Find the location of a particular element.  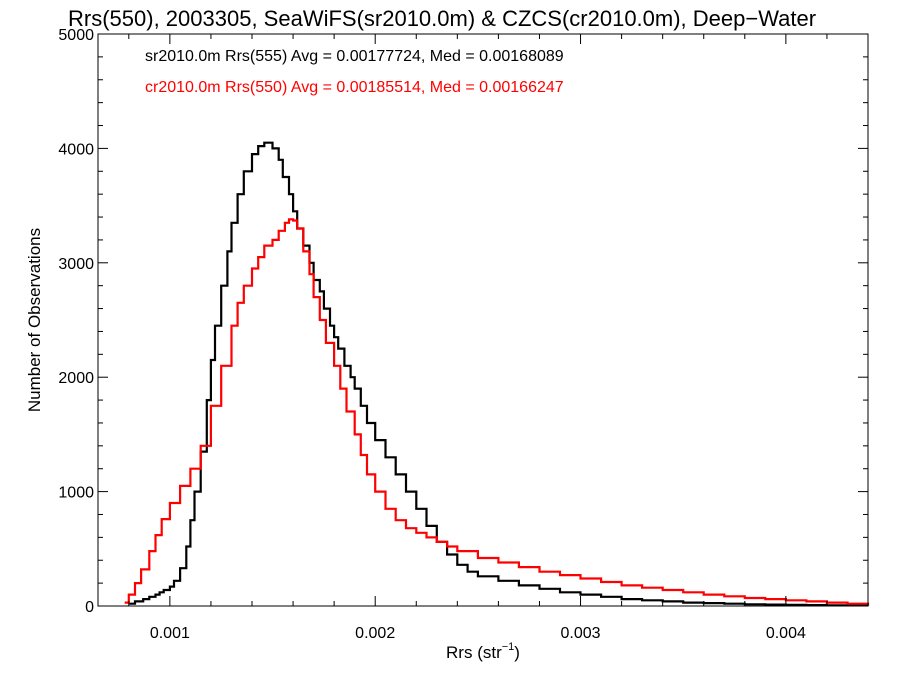

y-axis-label: Number of Observations is located at coordinates (34, 320).